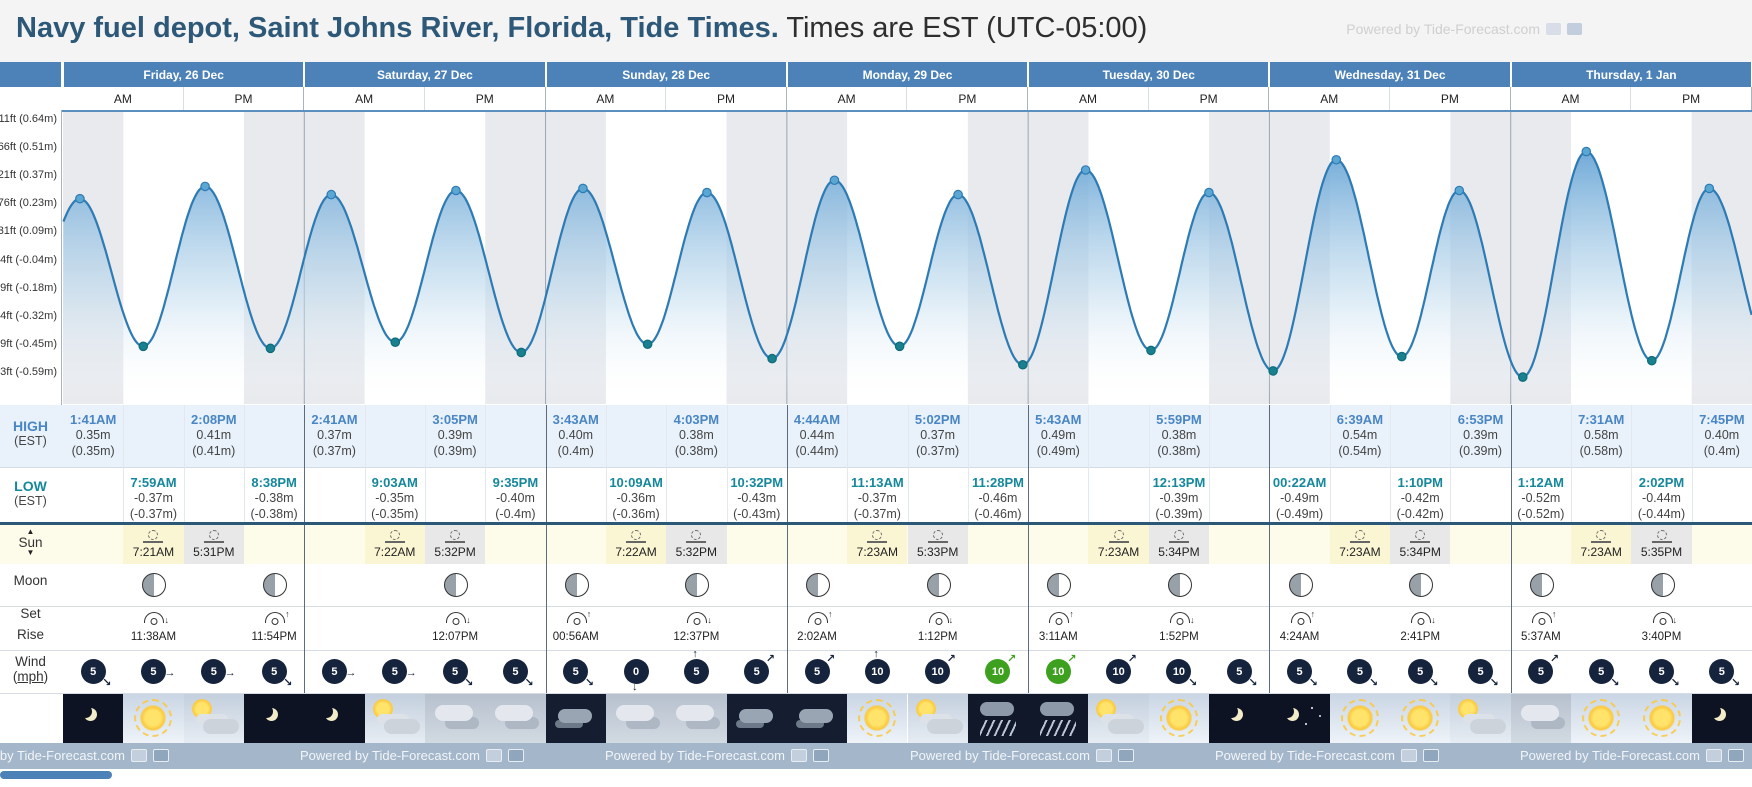 The image size is (1752, 787). What do you see at coordinates (56, 775) in the screenshot?
I see `horizontal-scrollbar-thumb` at bounding box center [56, 775].